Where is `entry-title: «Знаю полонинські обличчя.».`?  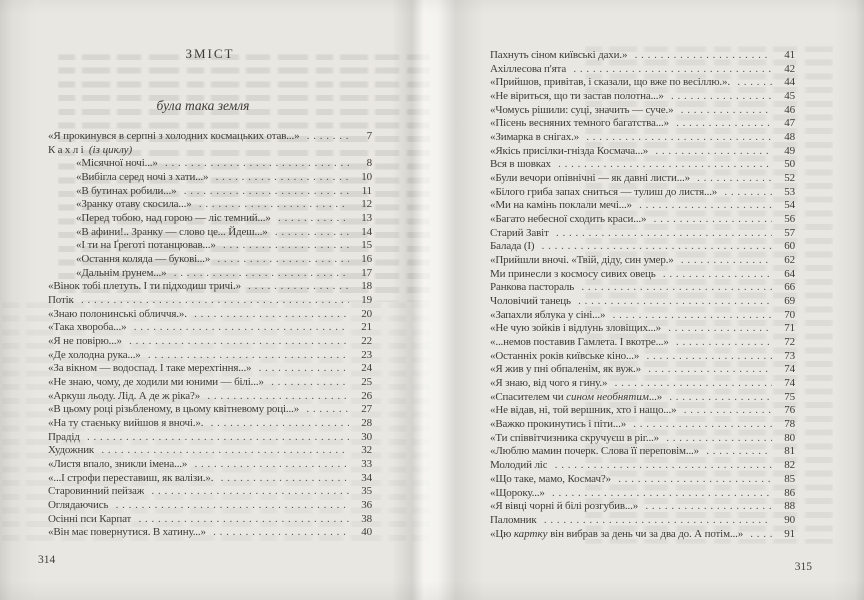 entry-title: «Знаю полонинські обличчя.». is located at coordinates (117, 313).